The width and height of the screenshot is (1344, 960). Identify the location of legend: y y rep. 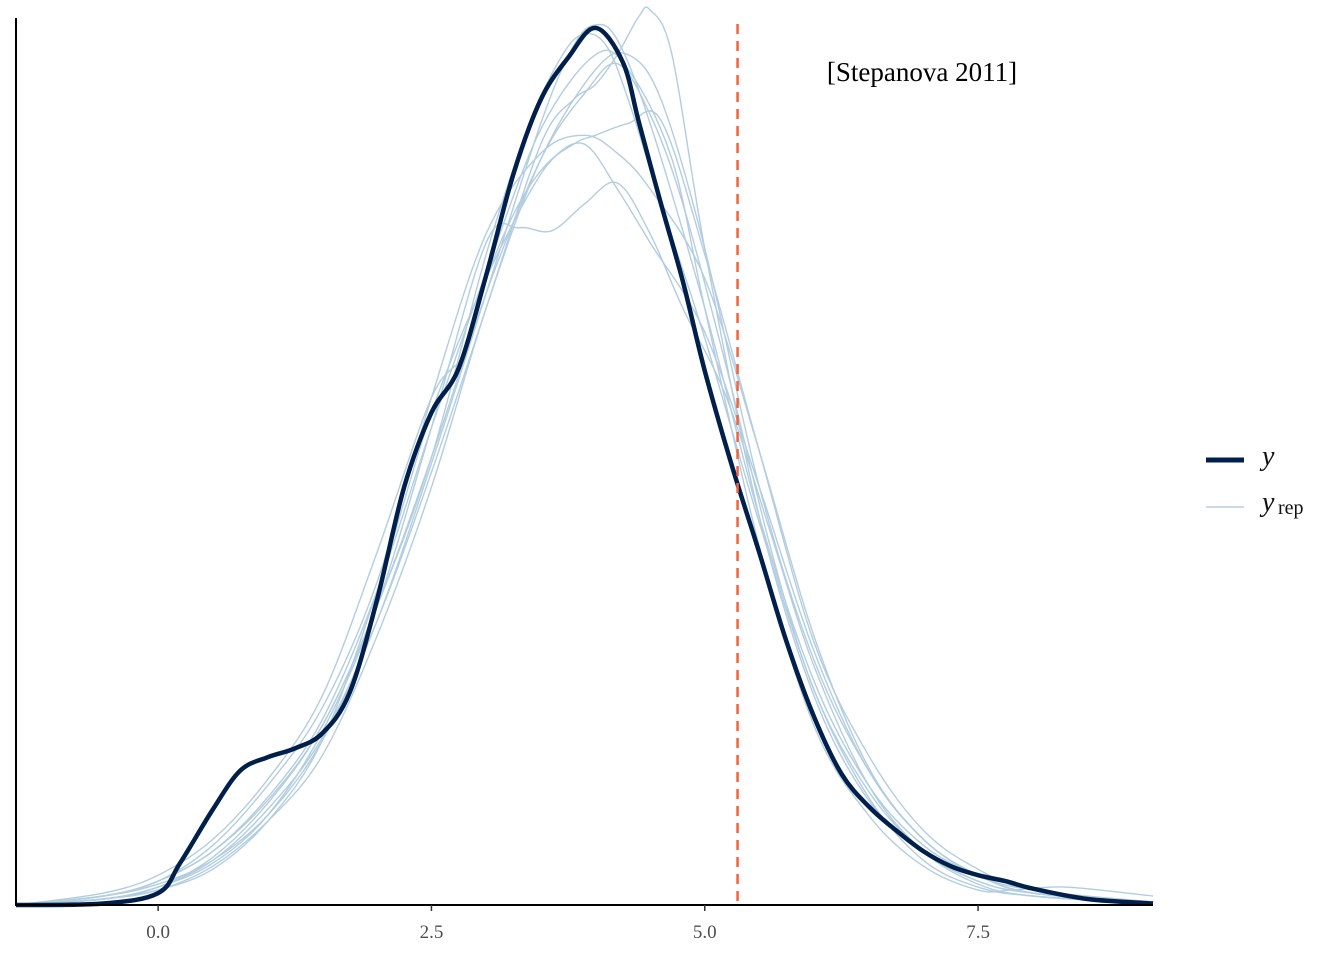
(1255, 480).